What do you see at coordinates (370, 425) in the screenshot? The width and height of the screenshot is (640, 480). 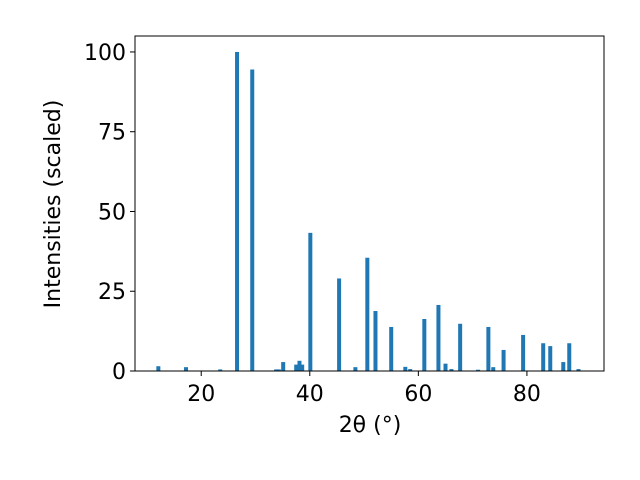 I see `x-axis-label: 2θ (°)` at bounding box center [370, 425].